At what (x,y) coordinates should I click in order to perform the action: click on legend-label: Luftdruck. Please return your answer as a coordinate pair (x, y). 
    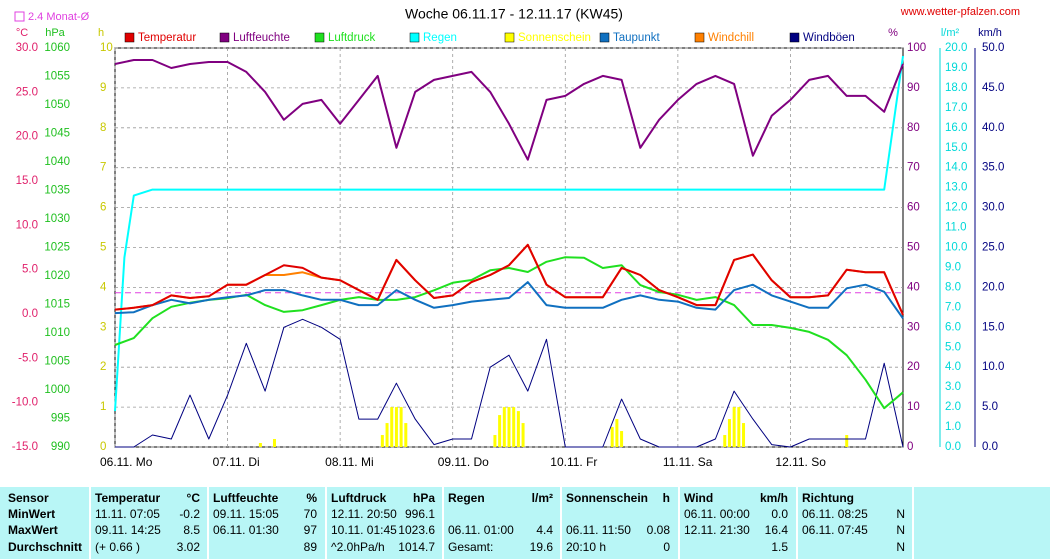
    Looking at the image, I should click on (352, 38).